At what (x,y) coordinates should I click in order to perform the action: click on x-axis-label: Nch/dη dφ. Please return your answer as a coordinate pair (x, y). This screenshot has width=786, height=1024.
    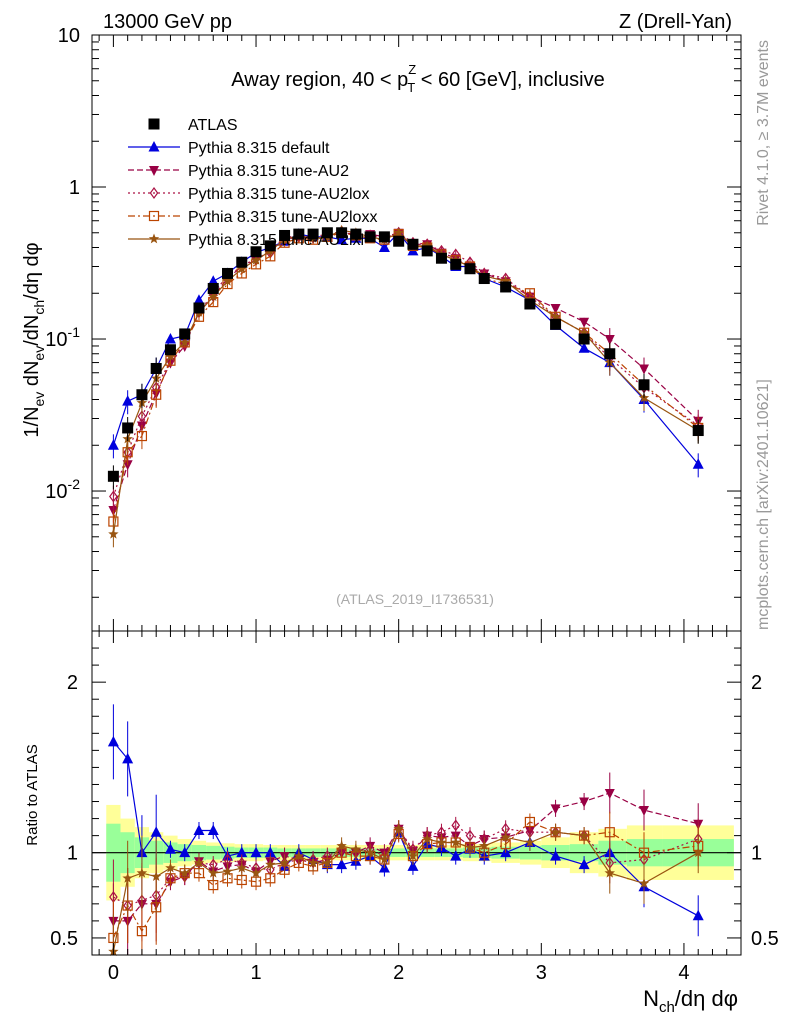
    Looking at the image, I should click on (690, 1001).